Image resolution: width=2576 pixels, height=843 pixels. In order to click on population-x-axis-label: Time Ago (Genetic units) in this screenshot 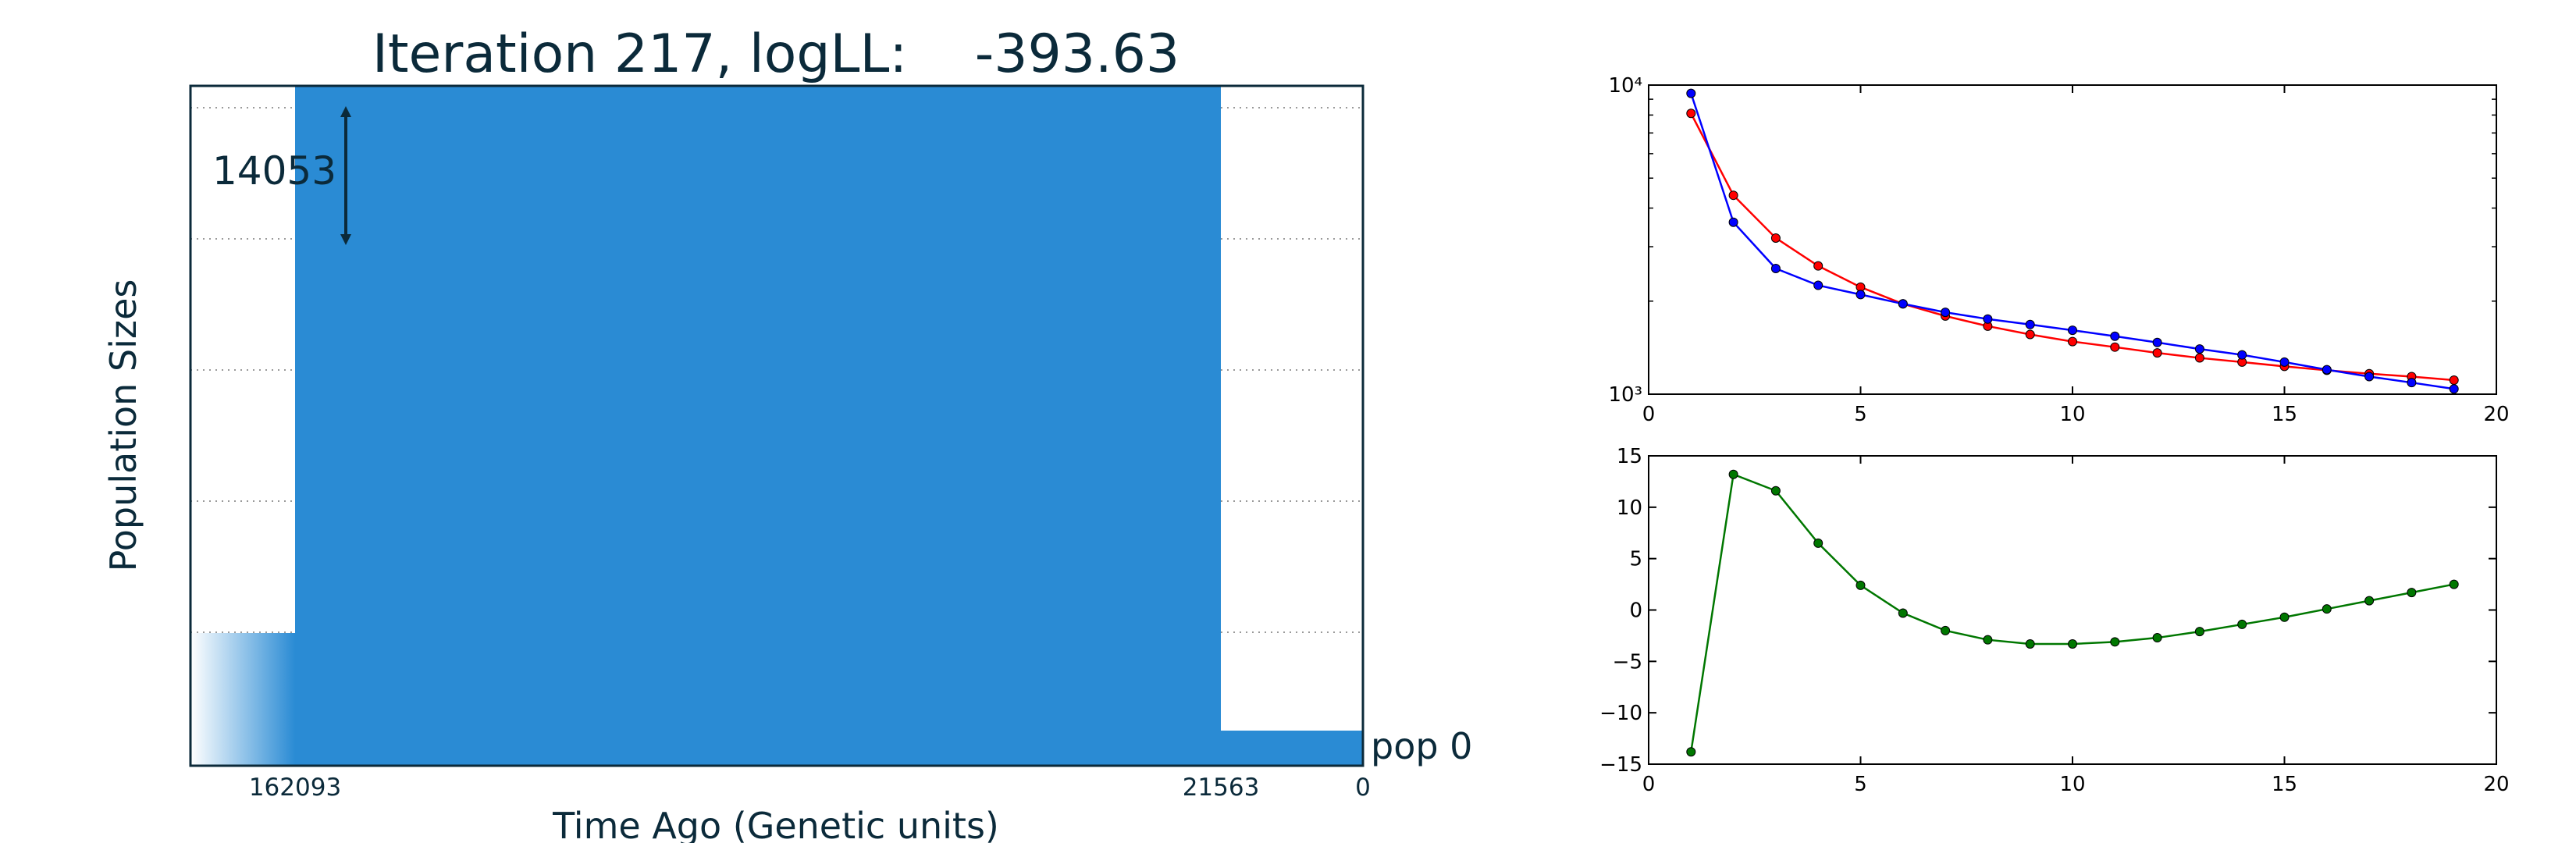, I will do `click(775, 824)`.